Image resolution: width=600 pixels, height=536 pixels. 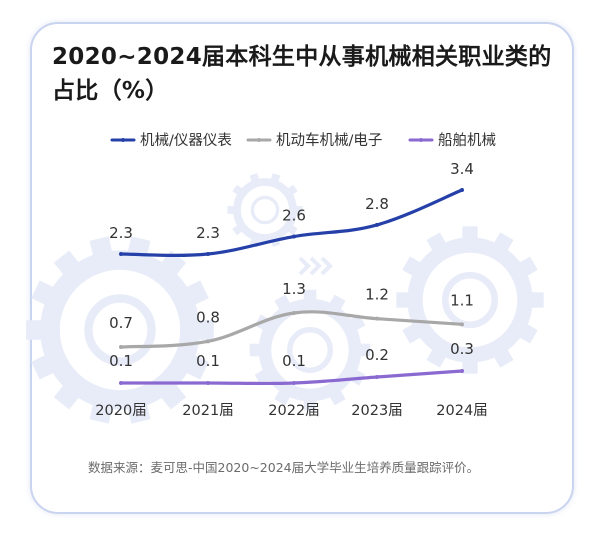 I want to click on legend-label: 机械/仪器仪表, so click(x=186, y=140).